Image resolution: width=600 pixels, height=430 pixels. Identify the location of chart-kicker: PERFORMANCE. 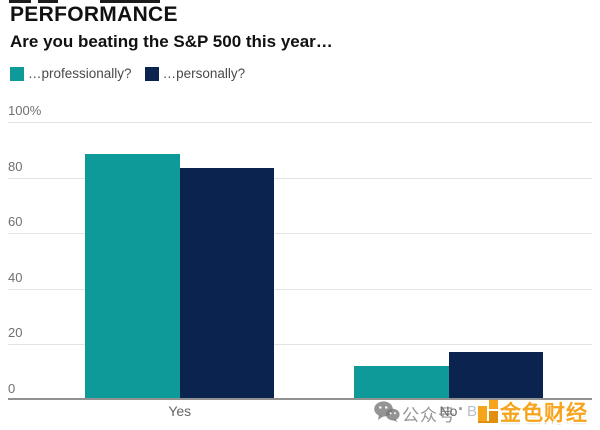
(94, 14).